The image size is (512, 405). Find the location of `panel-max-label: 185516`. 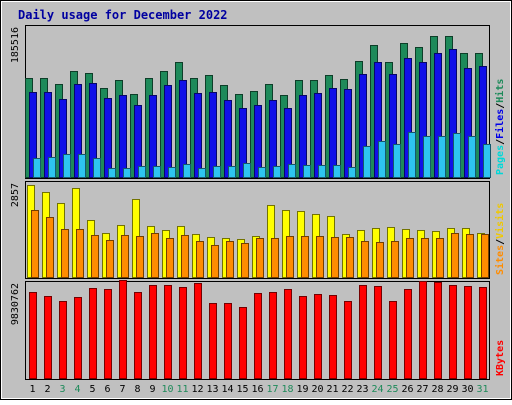

panel-max-label: 185516 is located at coordinates (15, 45).